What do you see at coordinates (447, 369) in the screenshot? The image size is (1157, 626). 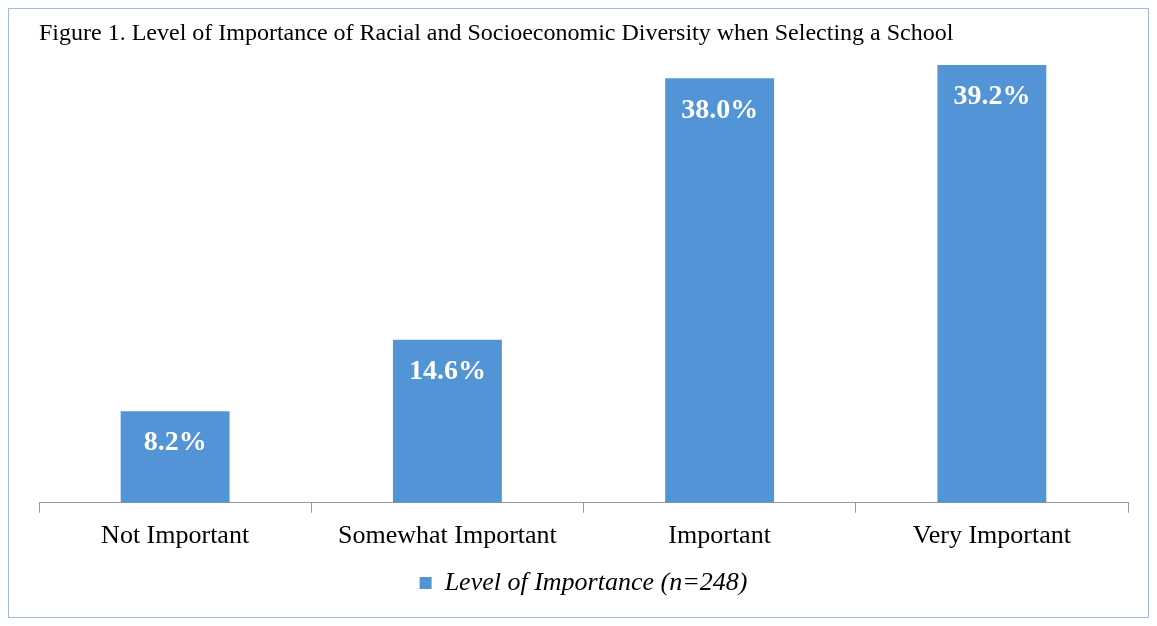 I see `data-label: 14.6%` at bounding box center [447, 369].